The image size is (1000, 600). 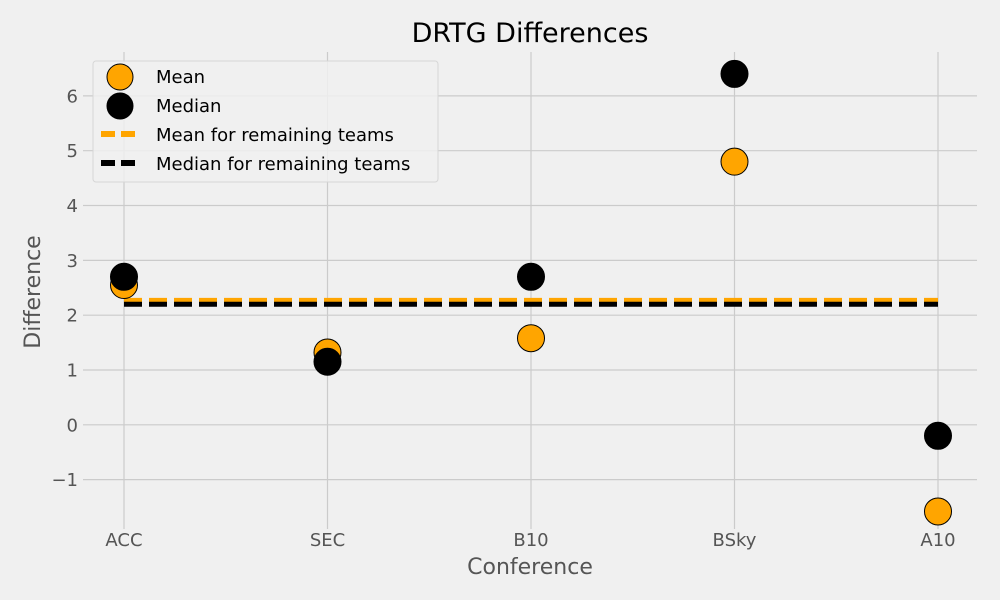 I want to click on mean-point-b10, so click(x=531, y=338).